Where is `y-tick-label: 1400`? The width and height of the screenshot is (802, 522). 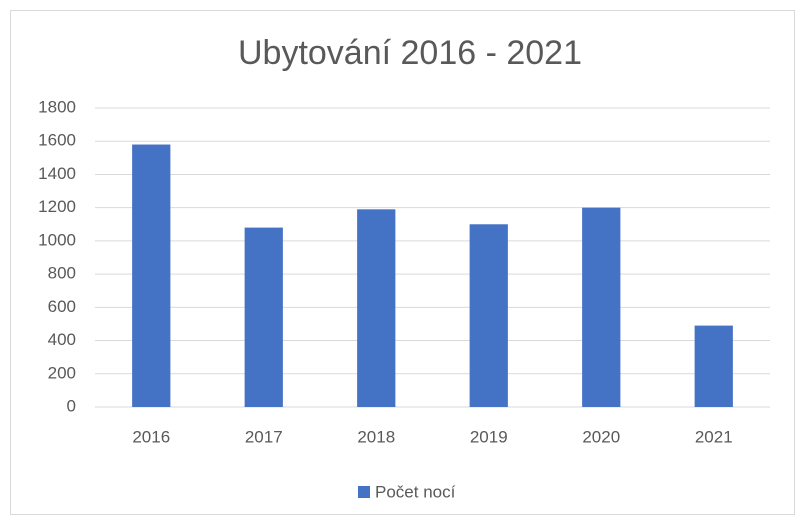
y-tick-label: 1400 is located at coordinates (57, 173).